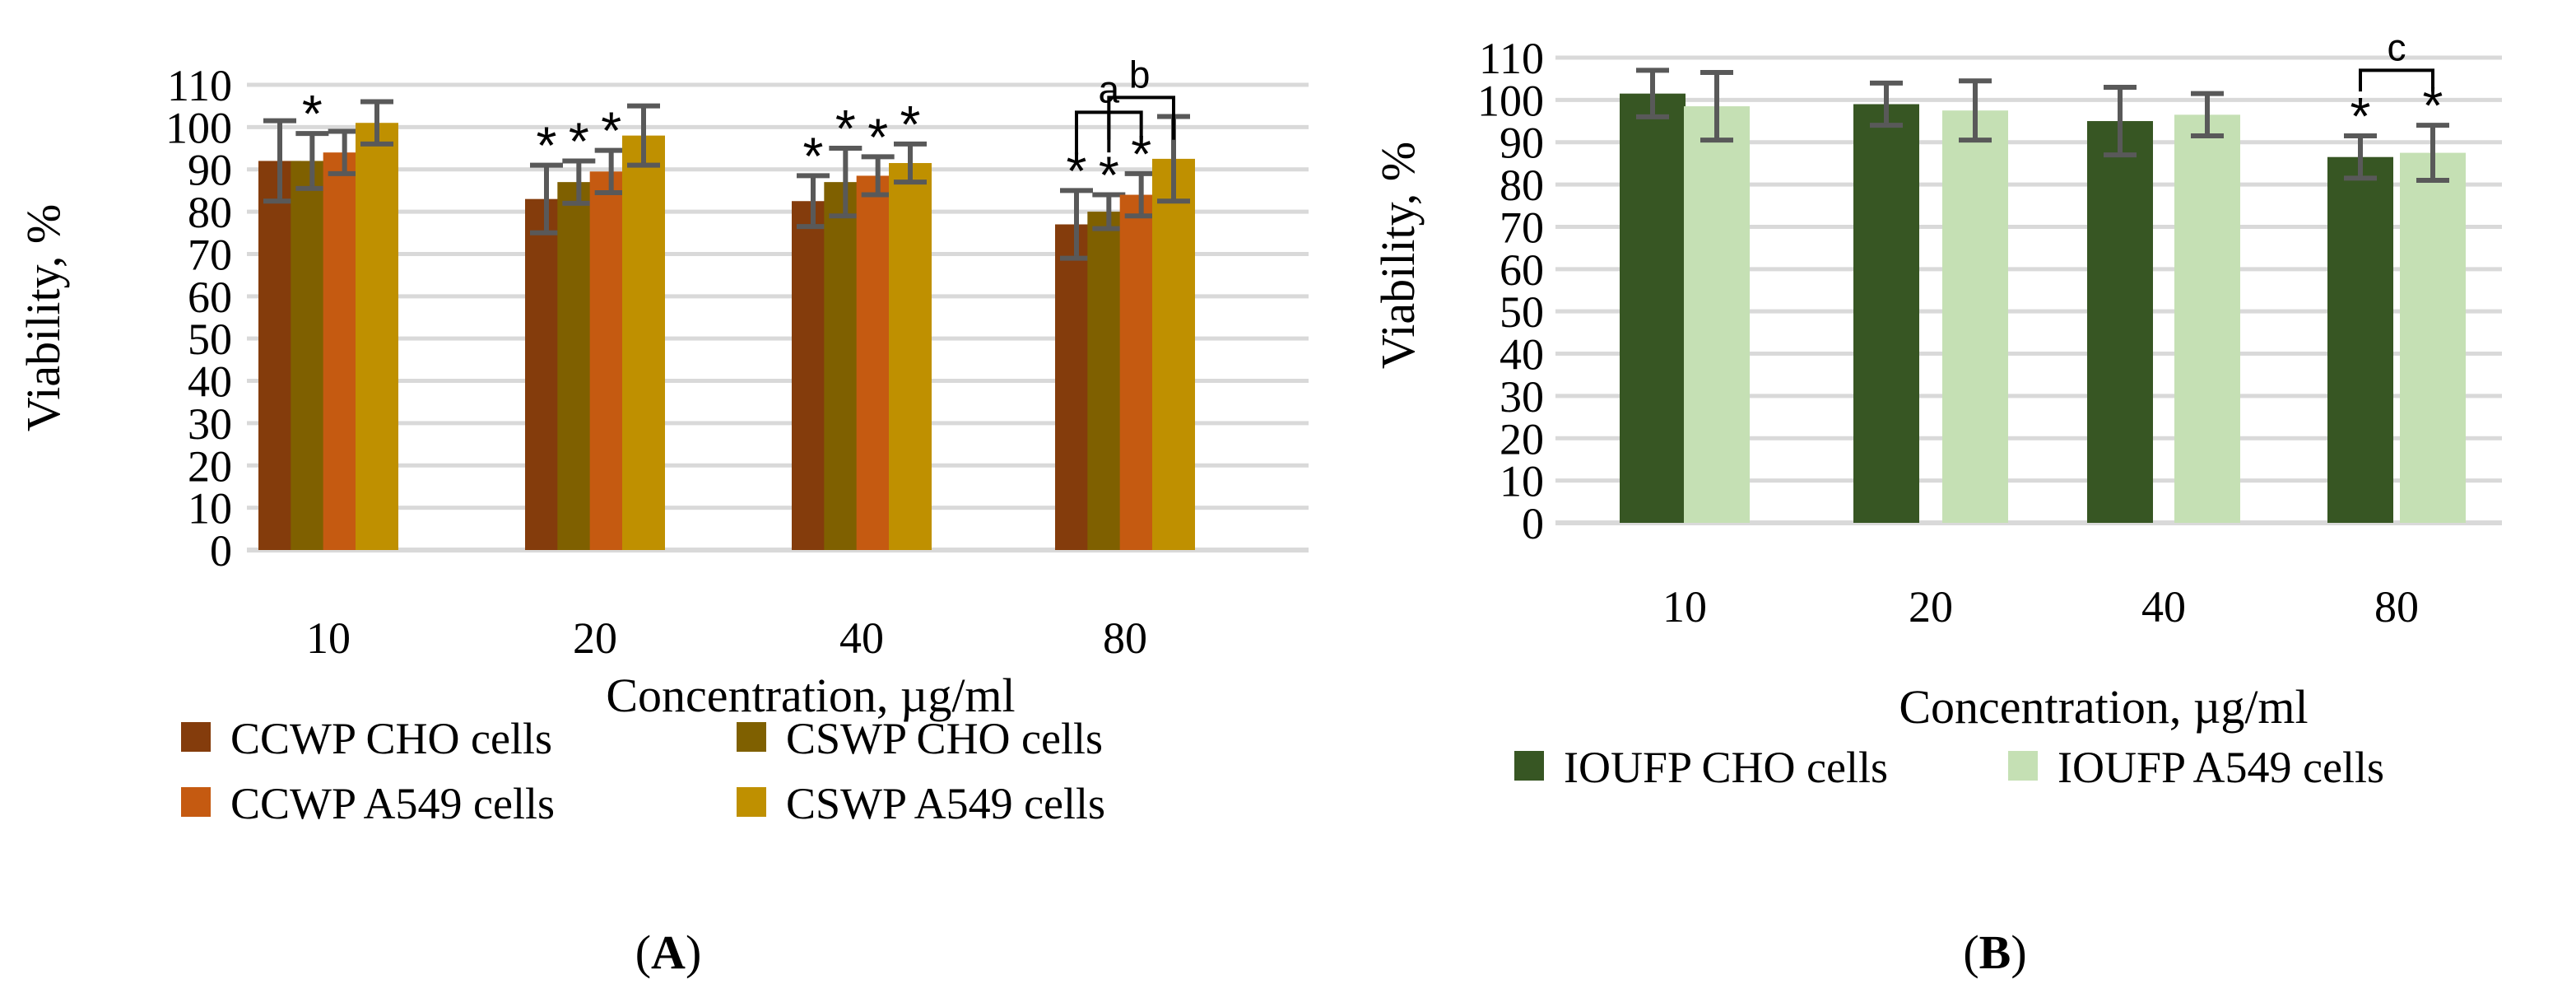 The width and height of the screenshot is (2576, 993). What do you see at coordinates (392, 803) in the screenshot?
I see `legend-label: CCWP A549 cells` at bounding box center [392, 803].